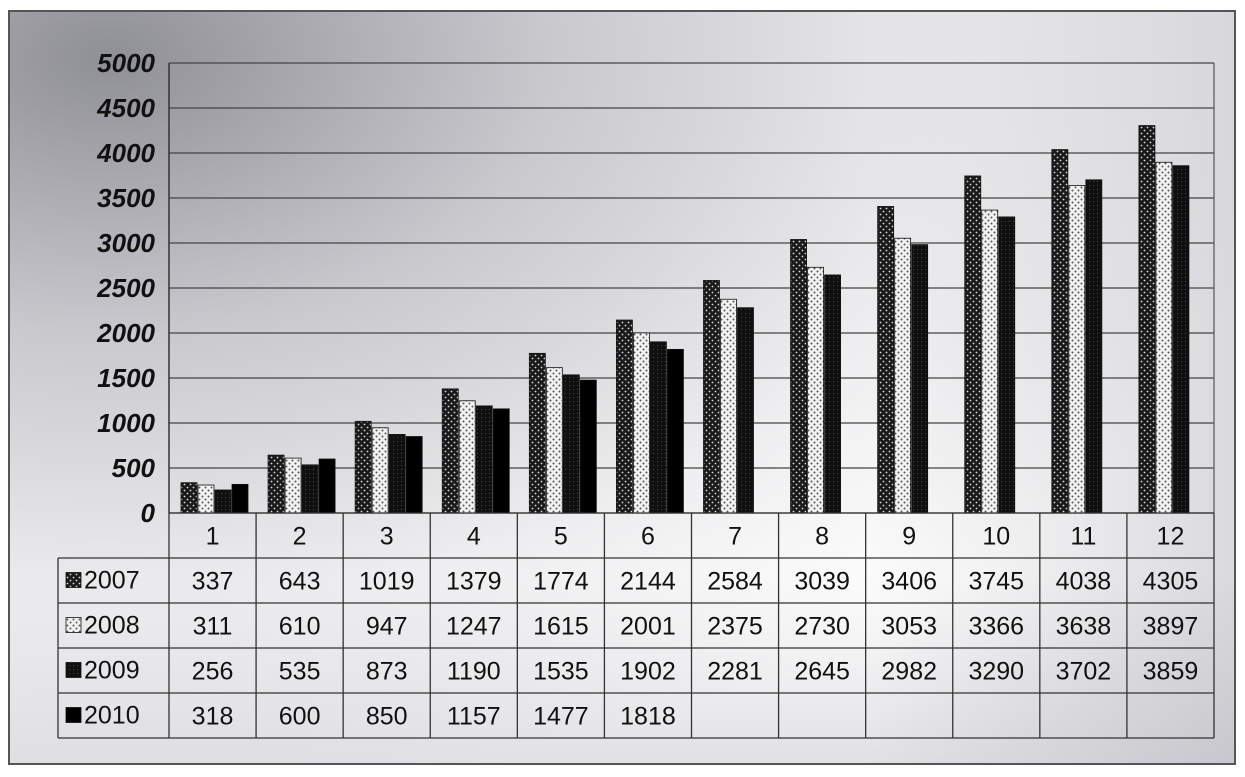 The height and width of the screenshot is (777, 1245). Describe the element at coordinates (213, 717) in the screenshot. I see `data-label: 318` at that location.